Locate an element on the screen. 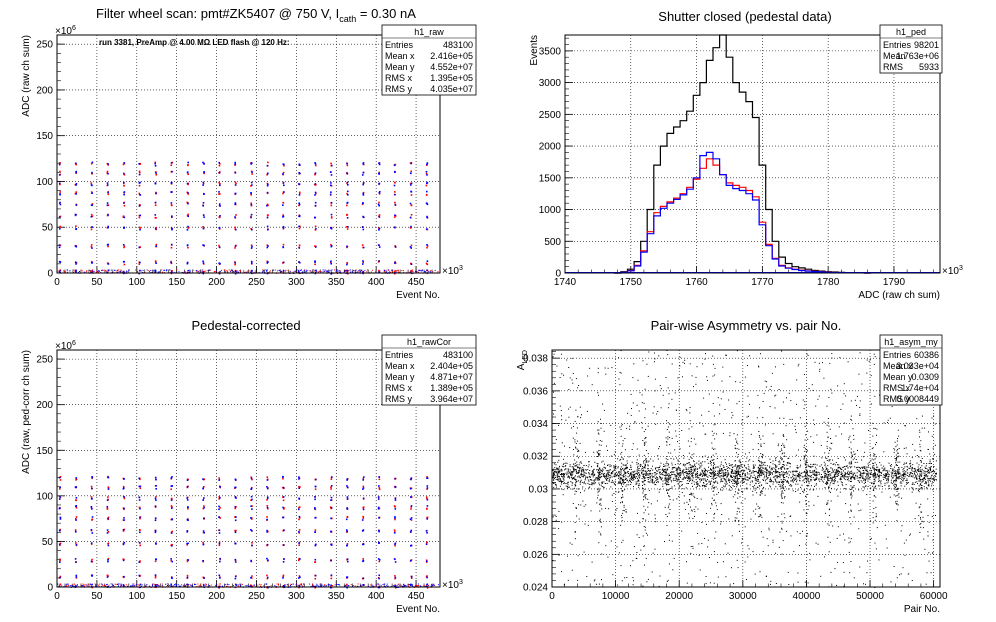 The height and width of the screenshot is (622, 996). stats-row-label: Entries is located at coordinates (399, 45).